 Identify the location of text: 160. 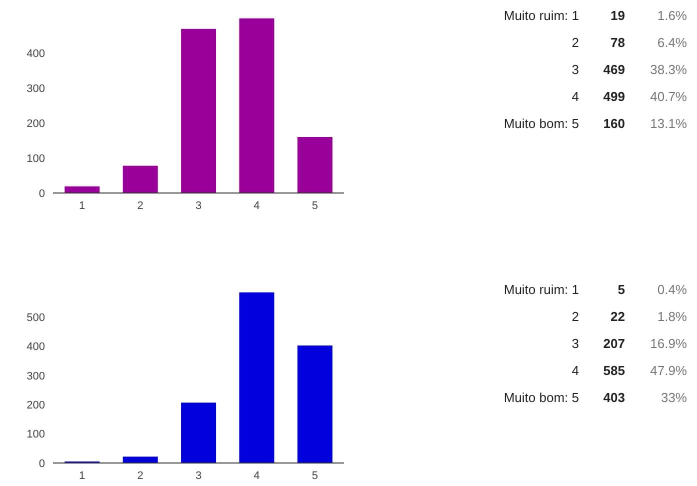
(614, 123).